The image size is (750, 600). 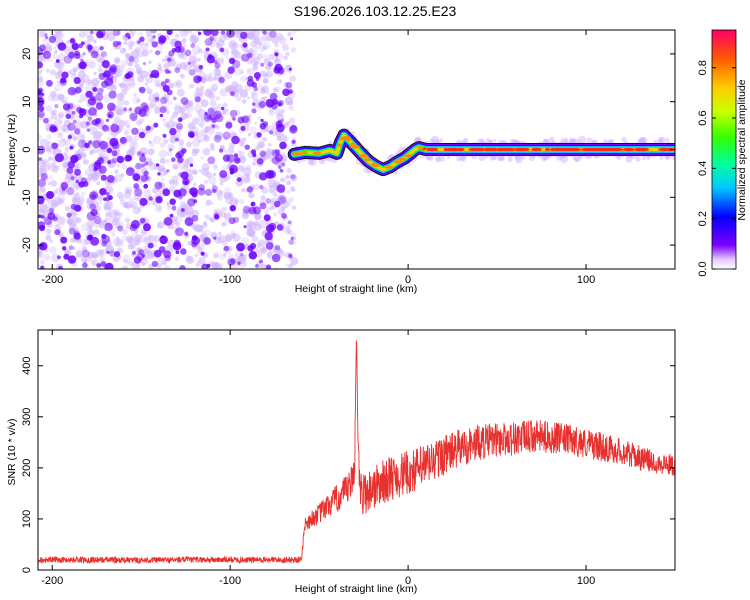 What do you see at coordinates (27, 149) in the screenshot?
I see `y-tick-label: 0` at bounding box center [27, 149].